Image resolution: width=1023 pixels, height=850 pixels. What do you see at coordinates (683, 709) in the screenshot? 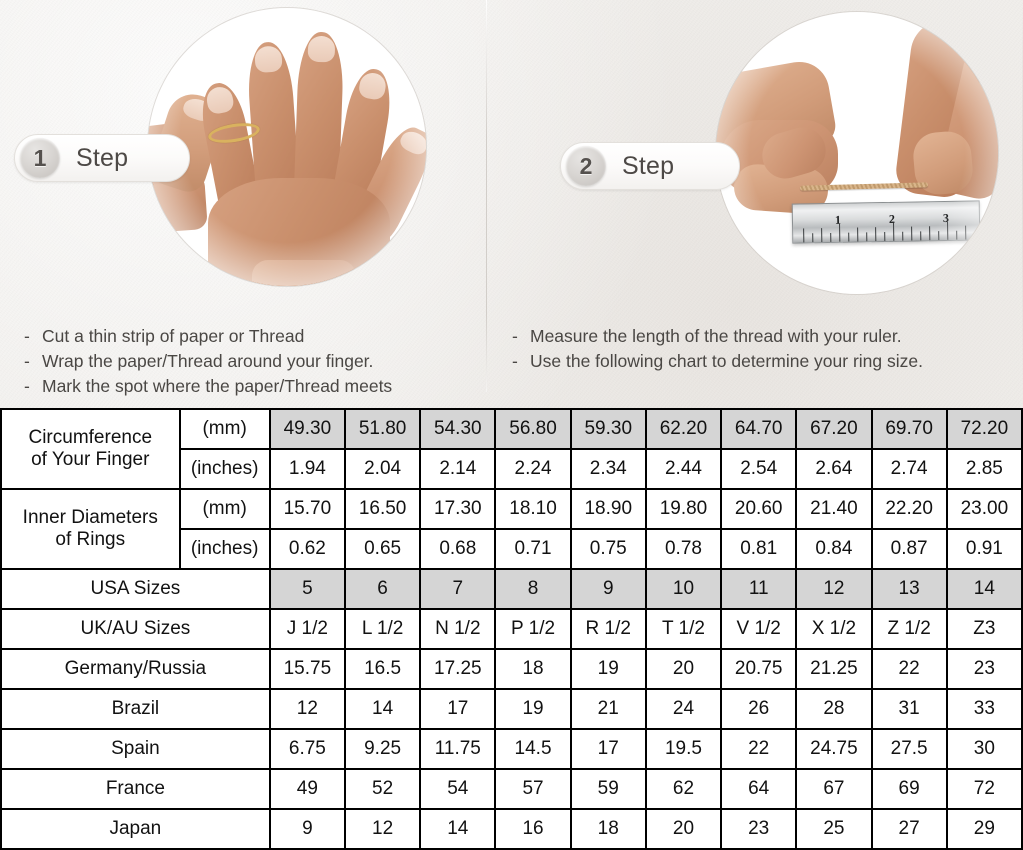
I see `table-cell: 24` at bounding box center [683, 709].